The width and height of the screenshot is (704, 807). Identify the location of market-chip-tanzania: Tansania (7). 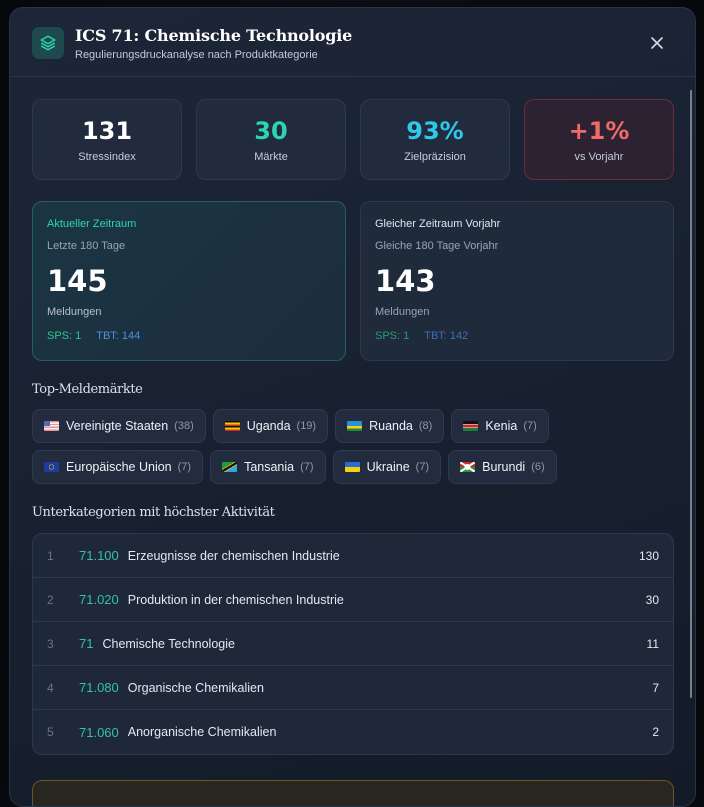
(268, 467).